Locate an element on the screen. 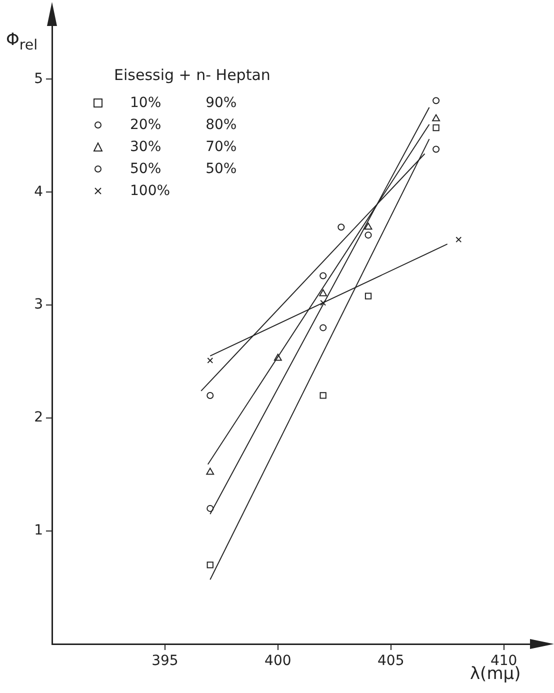 This screenshot has height=693, width=554. y-tick-label: 5 is located at coordinates (38, 78).